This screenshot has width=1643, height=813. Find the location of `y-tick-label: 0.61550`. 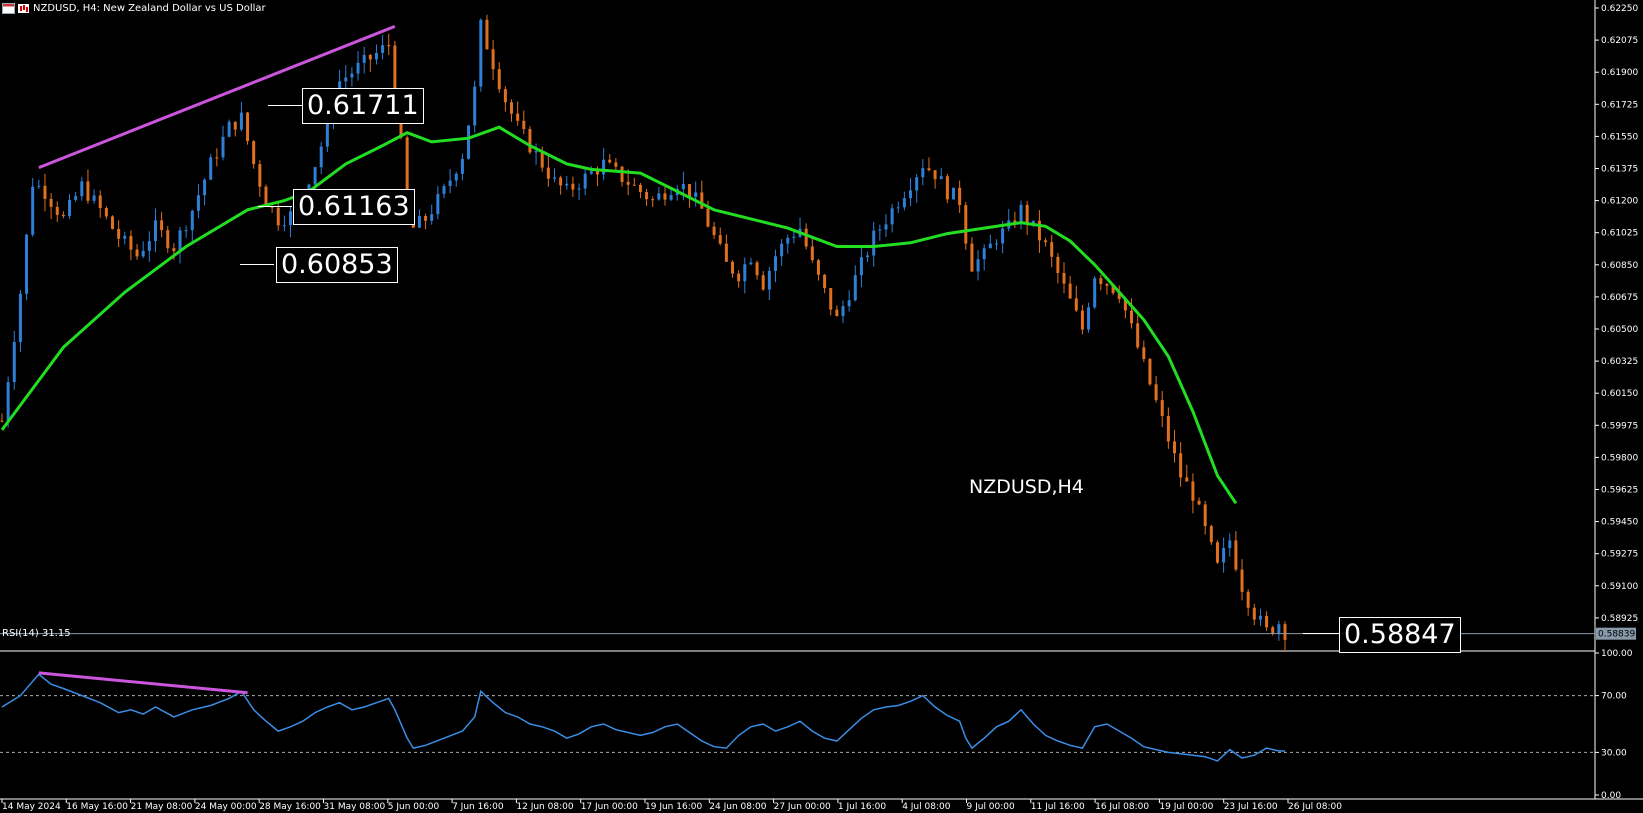

y-tick-label: 0.61550 is located at coordinates (1619, 137).